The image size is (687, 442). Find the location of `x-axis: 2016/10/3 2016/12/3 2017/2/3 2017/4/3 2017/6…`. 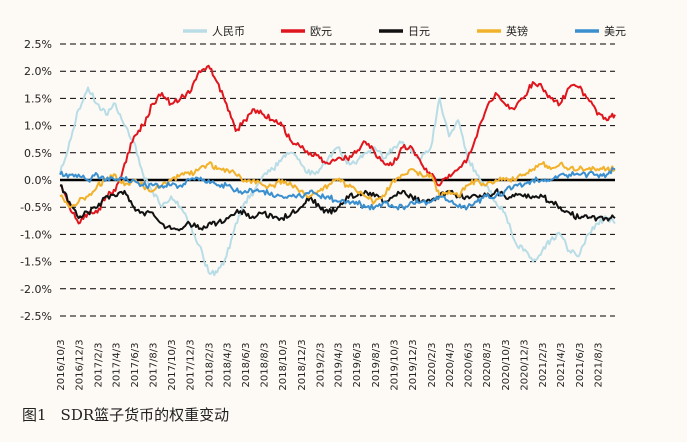

x-axis: 2016/10/3 2016/12/3 2017/2/3 2017/4/3 2017/6… is located at coordinates (330, 364).